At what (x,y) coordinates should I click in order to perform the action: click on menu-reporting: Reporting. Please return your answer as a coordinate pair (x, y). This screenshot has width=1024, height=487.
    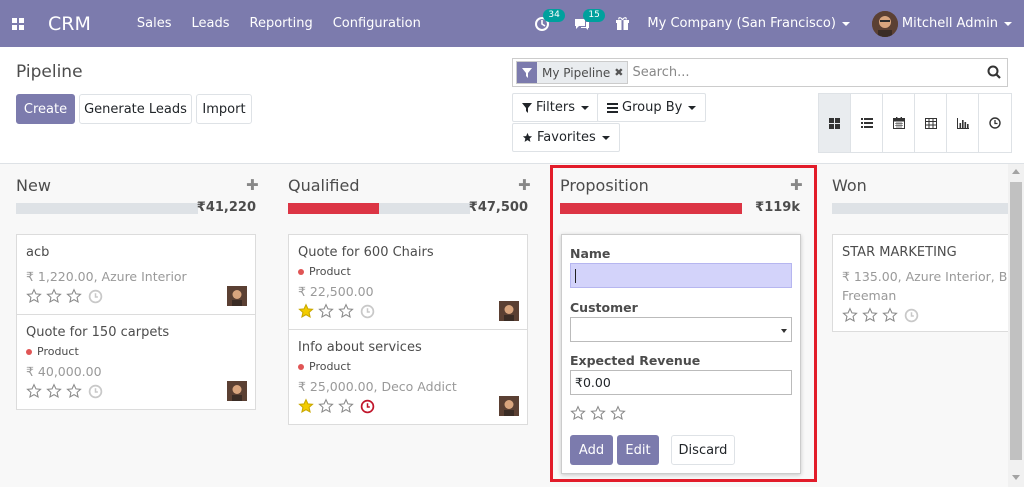
    Looking at the image, I should click on (281, 23).